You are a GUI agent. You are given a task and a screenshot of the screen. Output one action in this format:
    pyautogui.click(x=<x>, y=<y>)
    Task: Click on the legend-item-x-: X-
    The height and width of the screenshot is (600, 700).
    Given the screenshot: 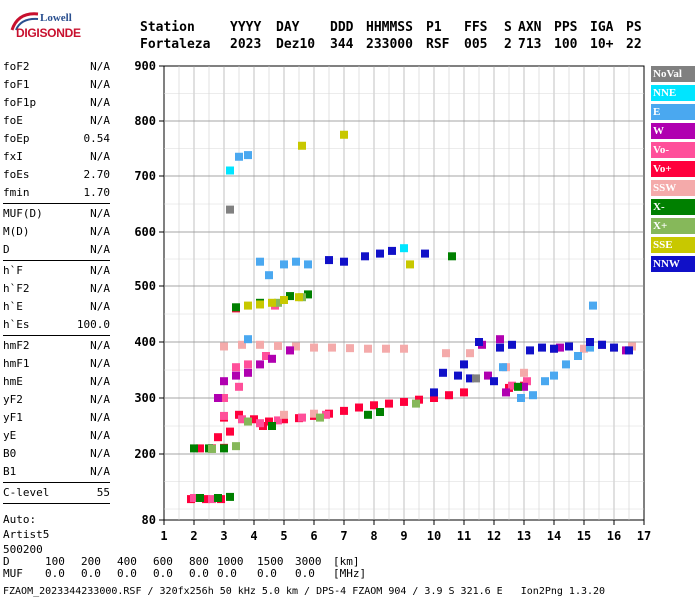 What is the action you would take?
    pyautogui.click(x=673, y=207)
    